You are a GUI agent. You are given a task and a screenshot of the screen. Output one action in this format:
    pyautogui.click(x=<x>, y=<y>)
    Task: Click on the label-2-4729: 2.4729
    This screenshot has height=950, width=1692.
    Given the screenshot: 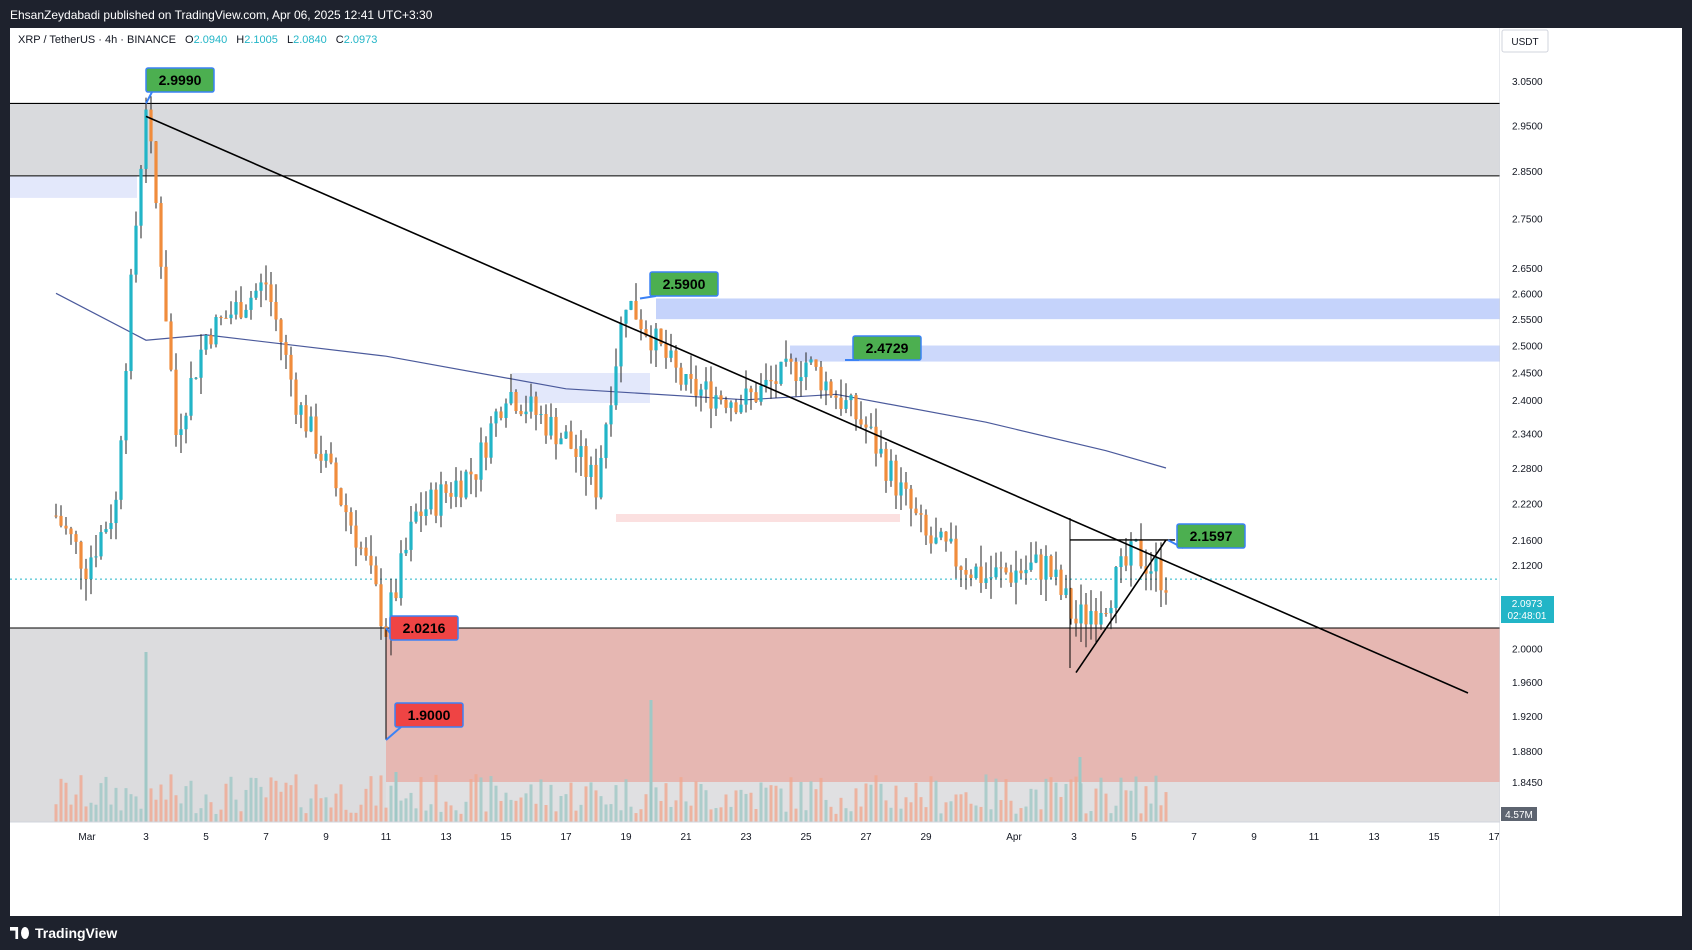 What is the action you would take?
    pyautogui.click(x=883, y=348)
    